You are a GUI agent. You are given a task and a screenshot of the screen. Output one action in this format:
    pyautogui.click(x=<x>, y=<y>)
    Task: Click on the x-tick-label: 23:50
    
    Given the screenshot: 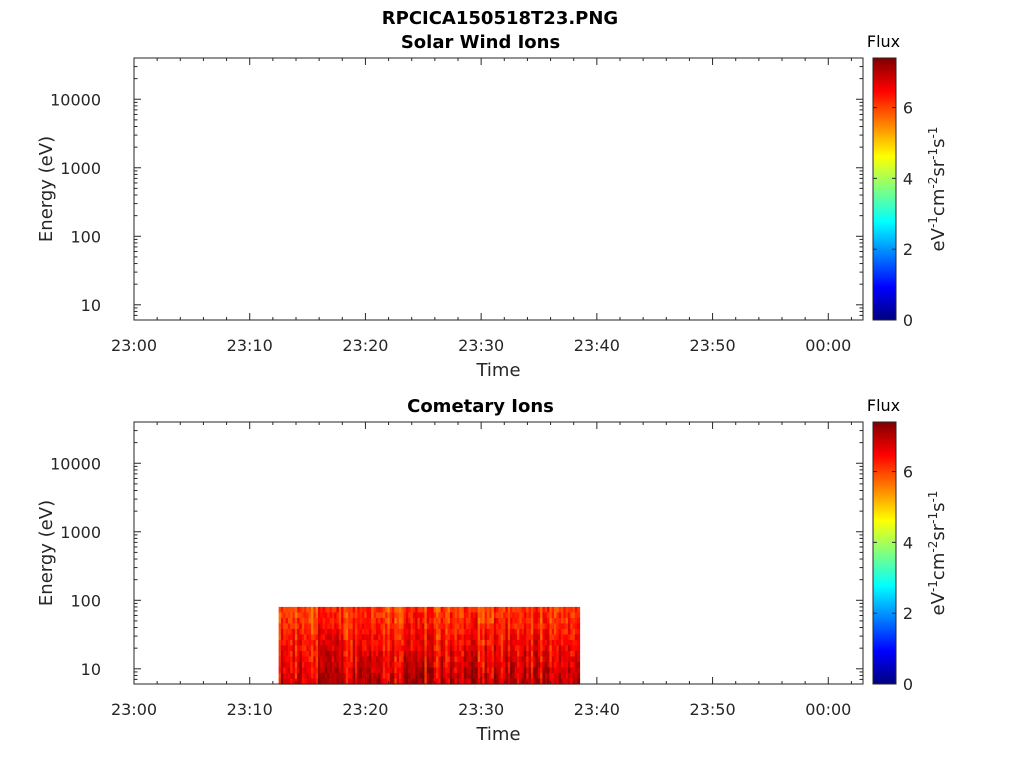 What is the action you would take?
    pyautogui.click(x=713, y=709)
    